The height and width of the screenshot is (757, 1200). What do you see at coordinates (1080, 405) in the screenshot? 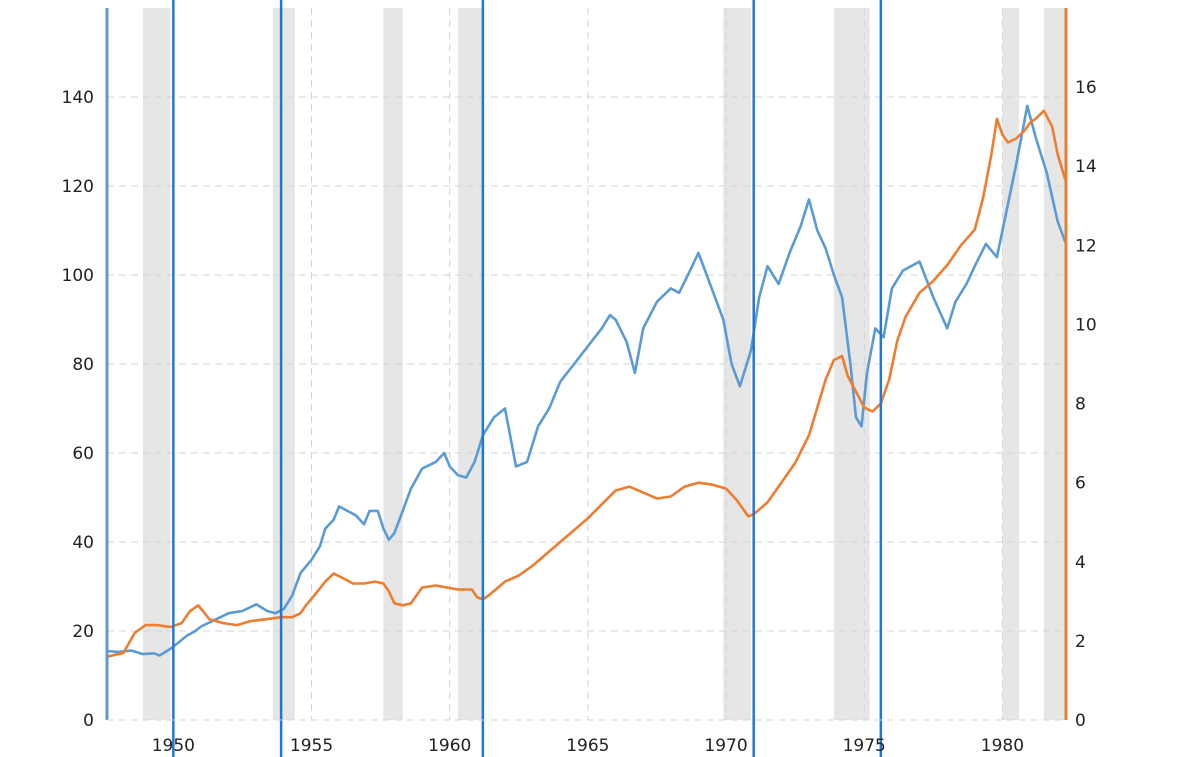
I see `y-right-tick-label: 8` at bounding box center [1080, 405].